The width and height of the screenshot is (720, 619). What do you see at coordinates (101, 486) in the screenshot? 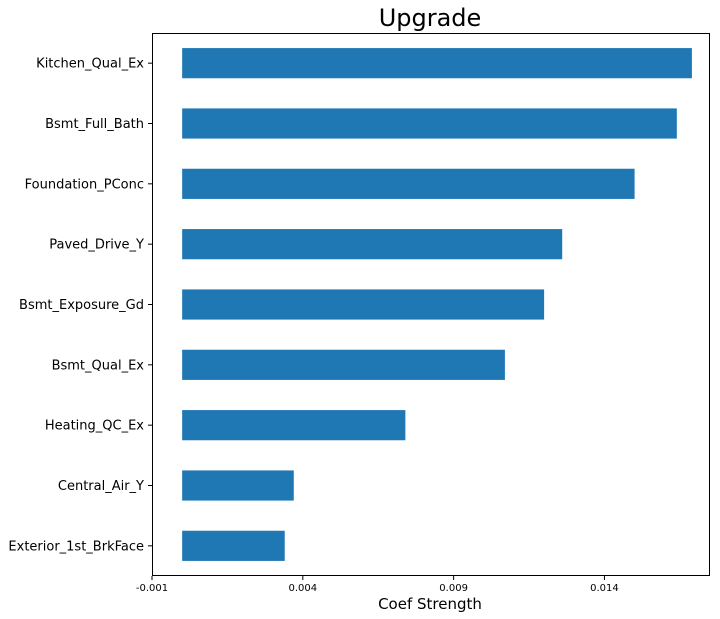
I see `category-label: Central_Air_Y` at bounding box center [101, 486].